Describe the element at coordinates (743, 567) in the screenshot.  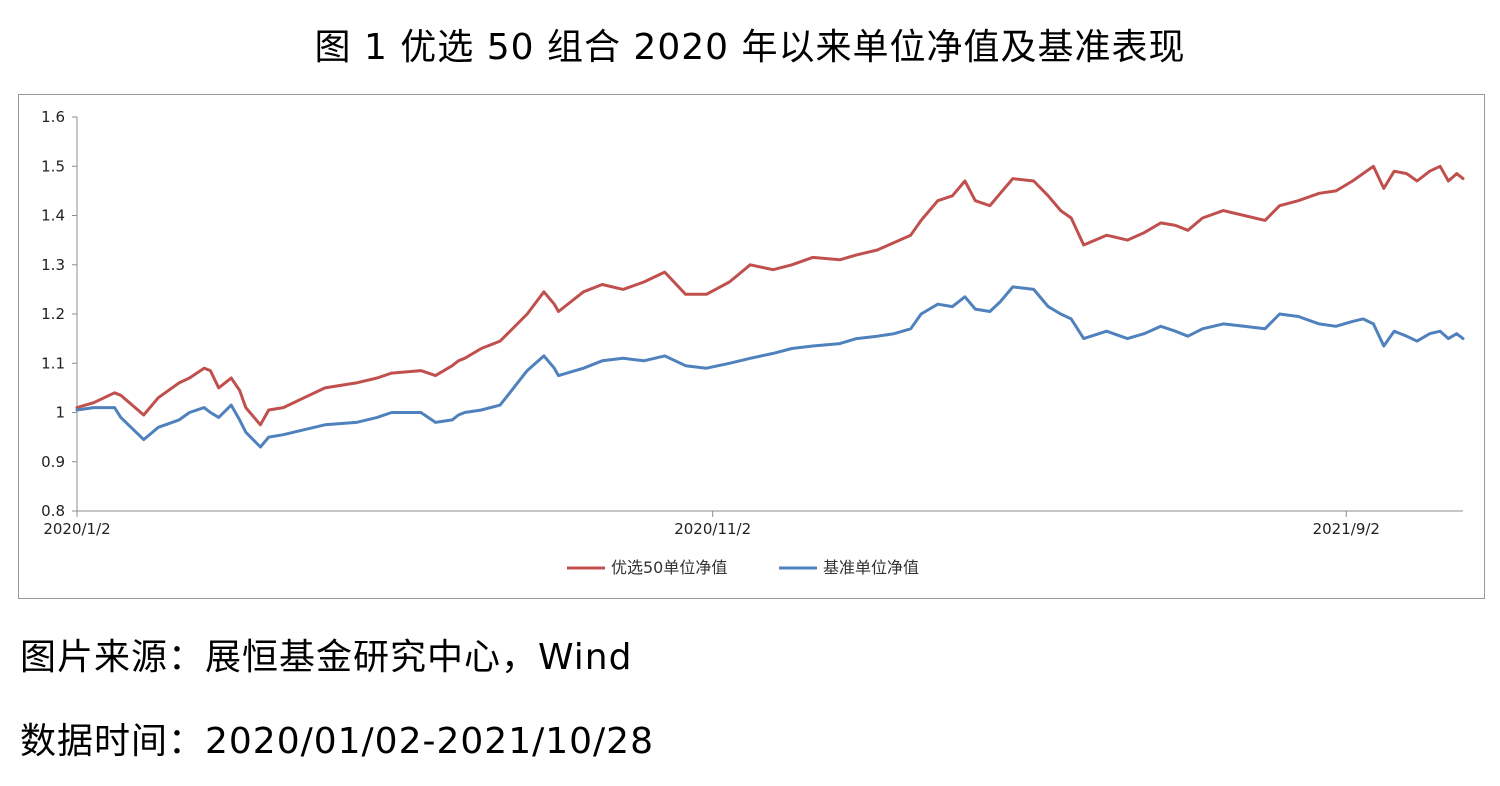
I see `legend: 优选50单位净值 基准单位净值` at that location.